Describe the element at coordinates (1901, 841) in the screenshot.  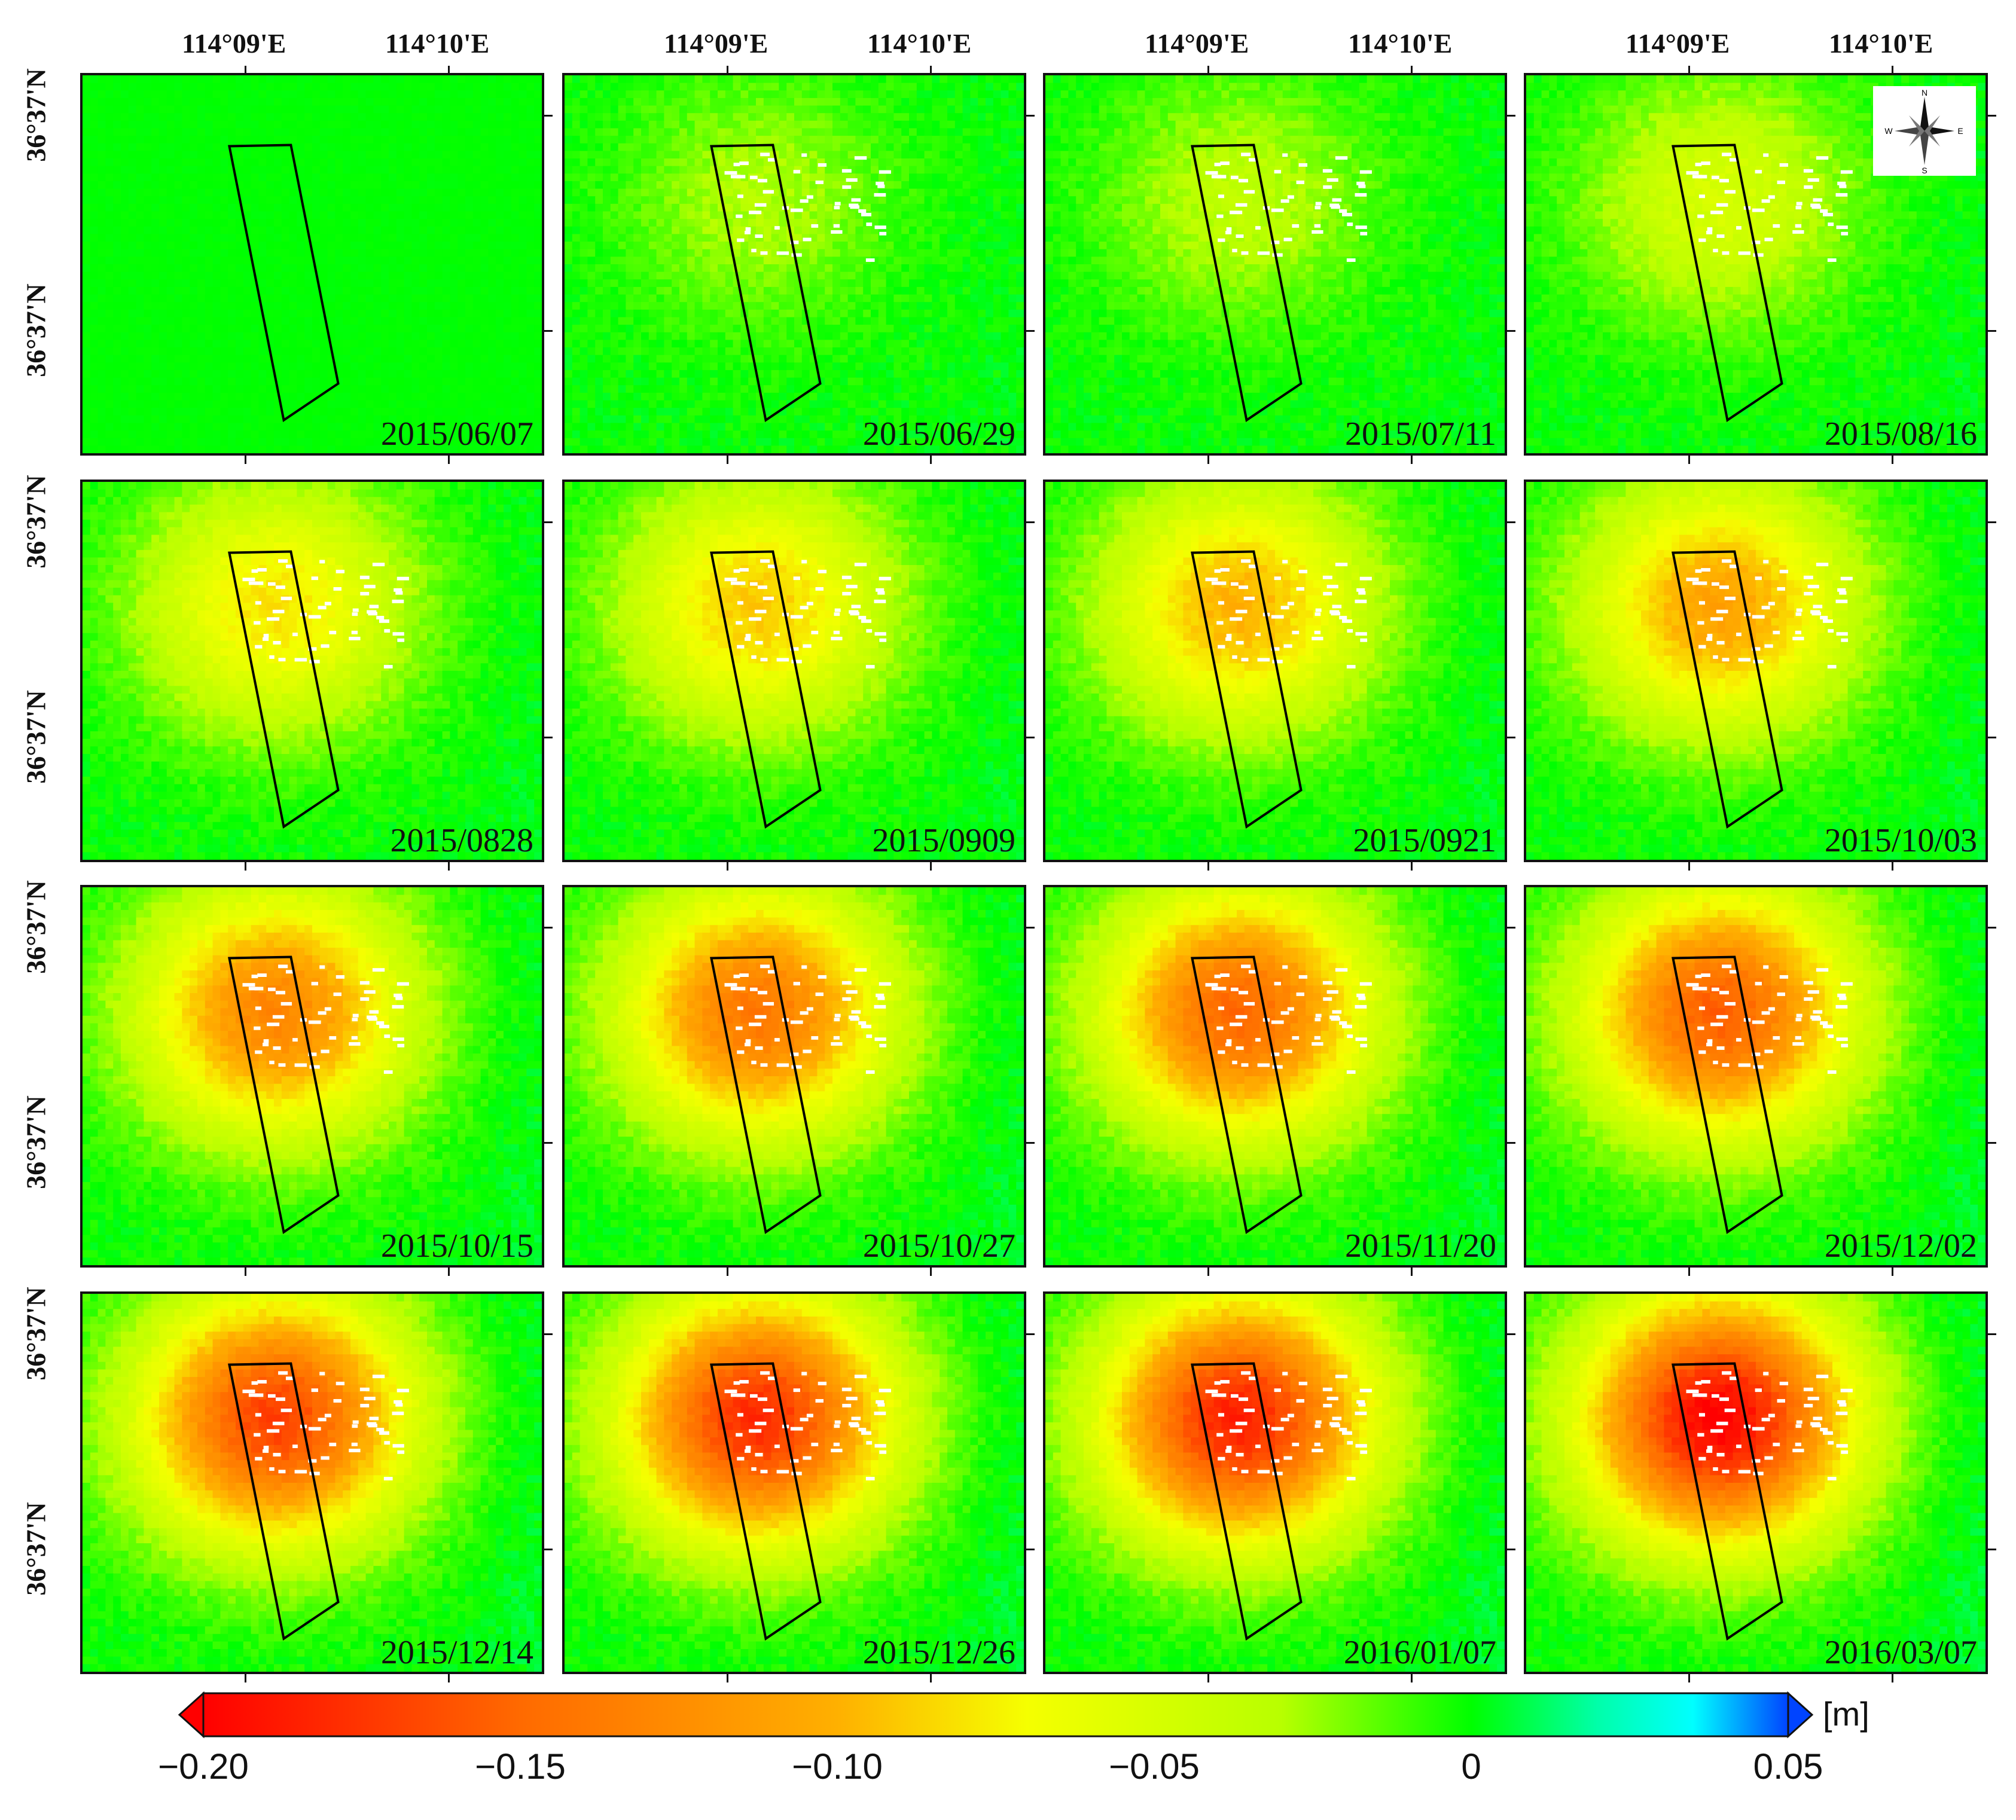
I see `panel-date-label: 2015/10/03` at that location.